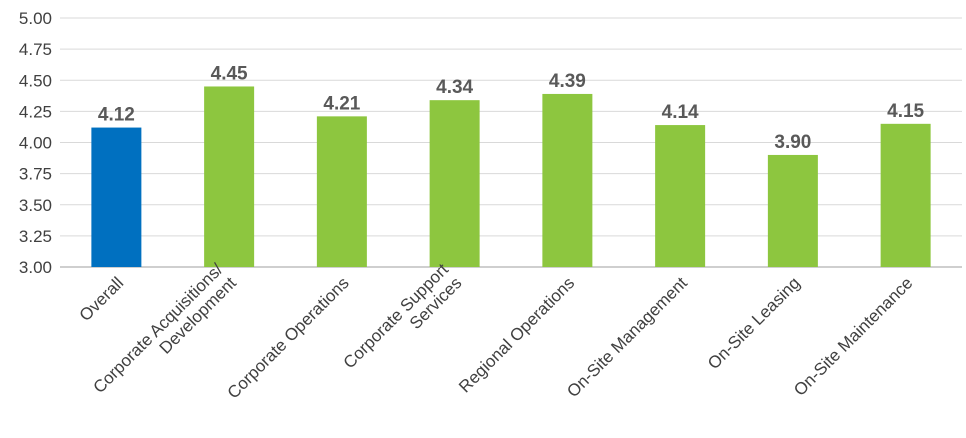 This screenshot has height=438, width=966. I want to click on data-label: 4.14, so click(680, 112).